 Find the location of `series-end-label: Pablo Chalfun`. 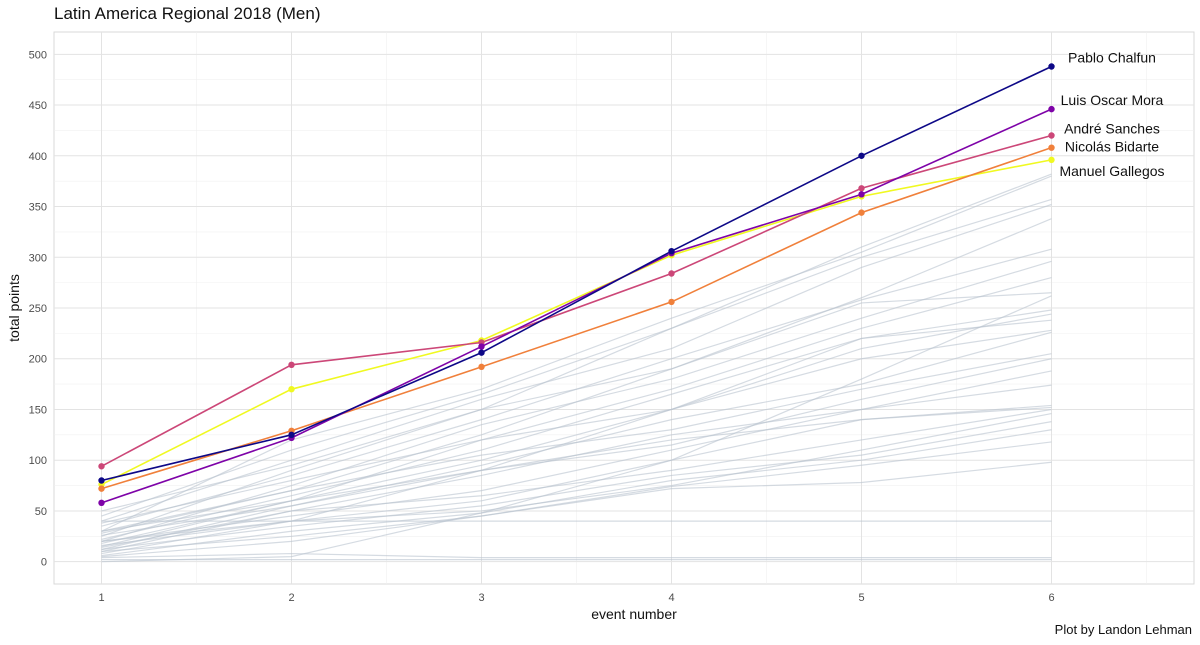

series-end-label: Pablo Chalfun is located at coordinates (1112, 58).